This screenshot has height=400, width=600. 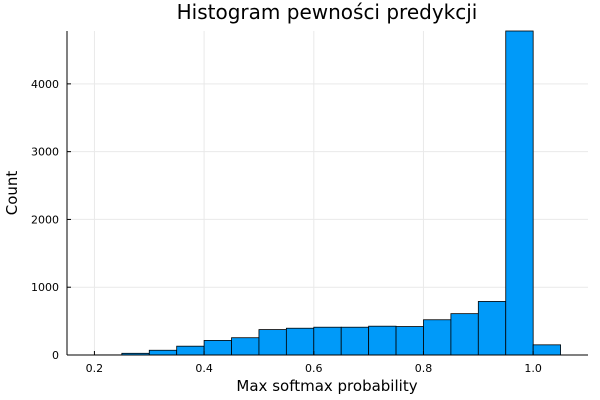 I want to click on y-axis-label: Count, so click(x=12, y=193).